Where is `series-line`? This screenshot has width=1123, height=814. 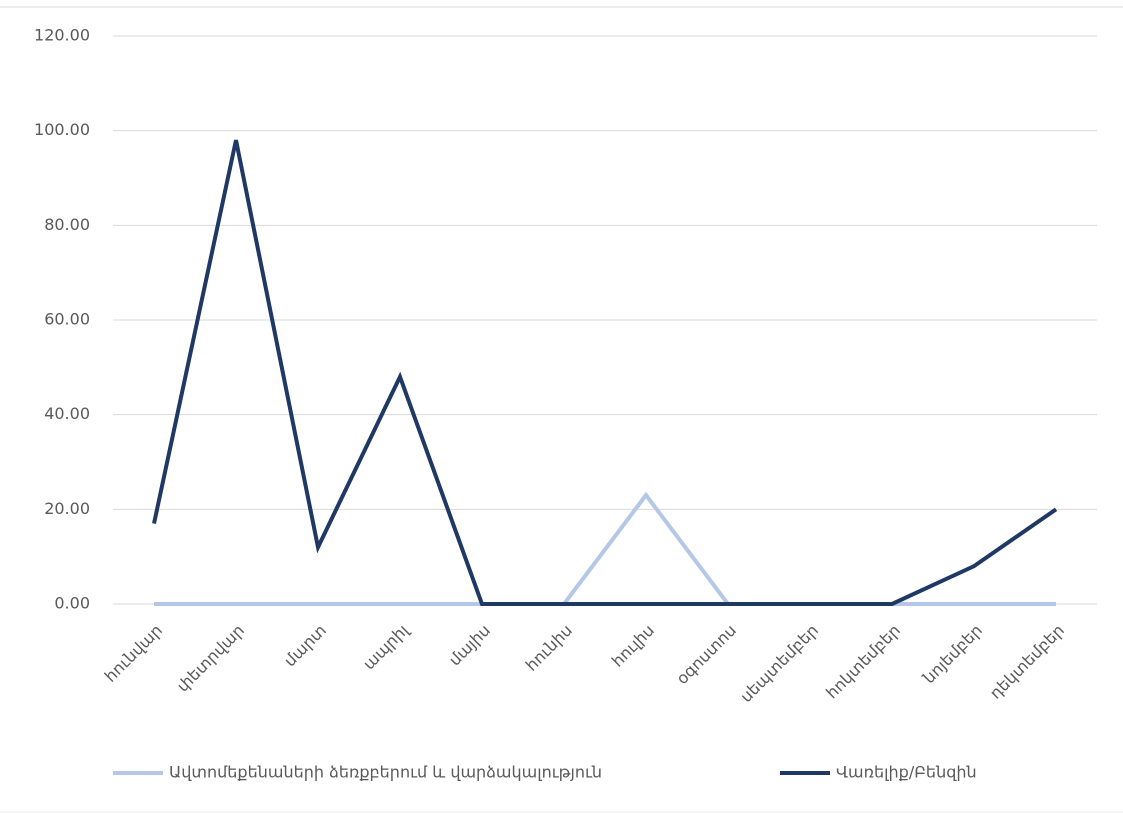 series-line is located at coordinates (605, 548).